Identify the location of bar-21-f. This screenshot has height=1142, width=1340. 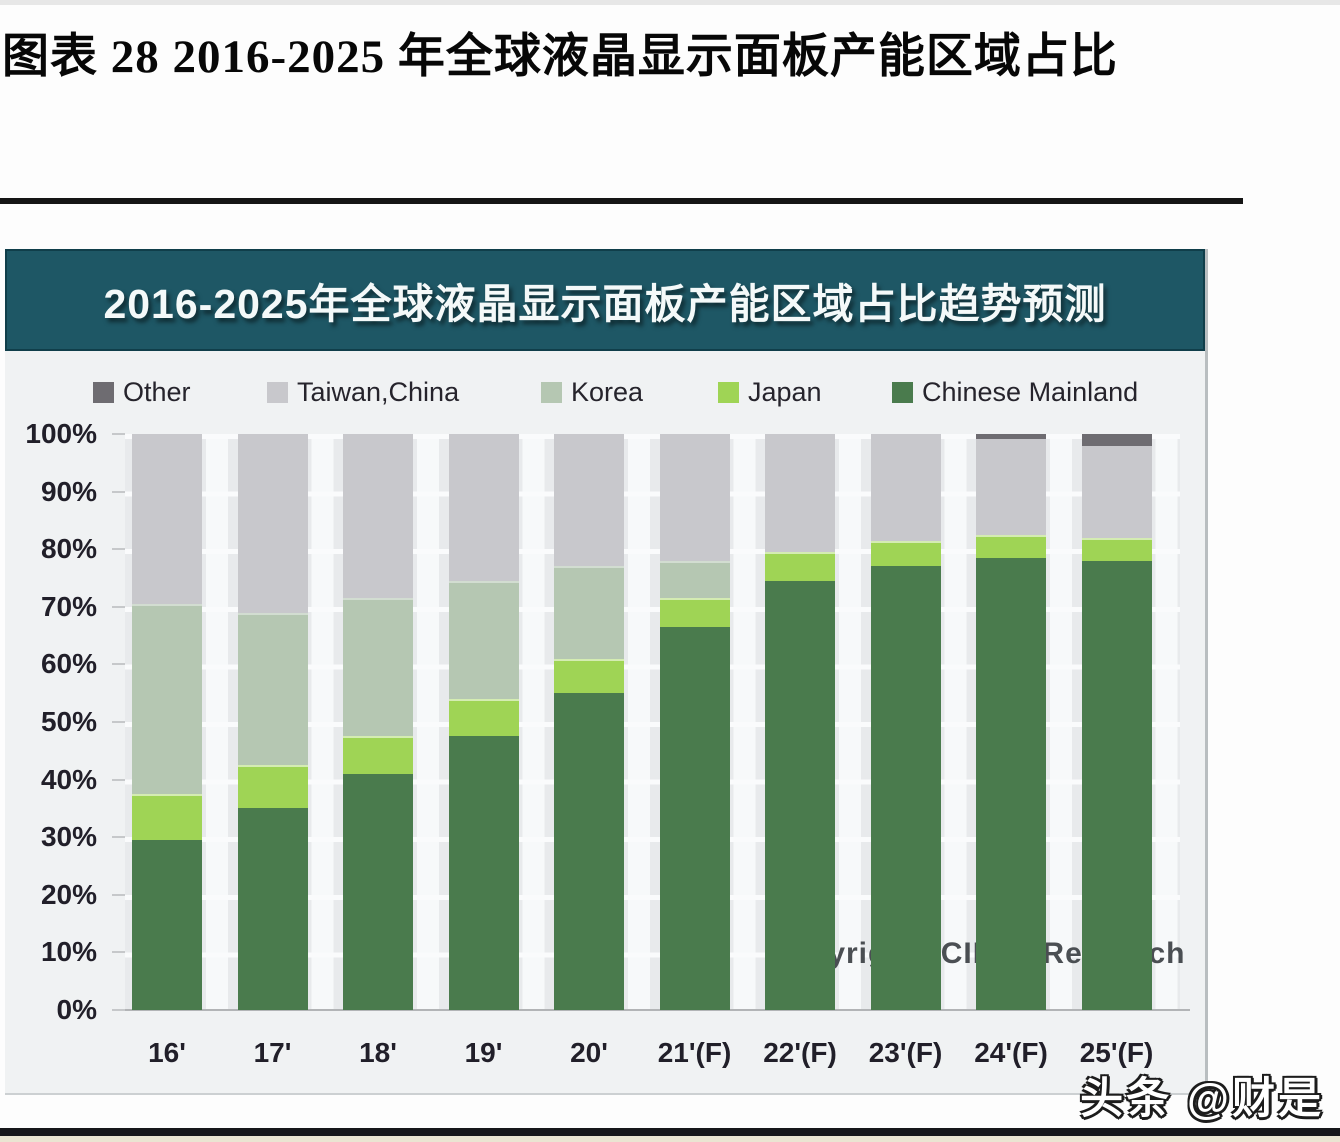
(694, 722).